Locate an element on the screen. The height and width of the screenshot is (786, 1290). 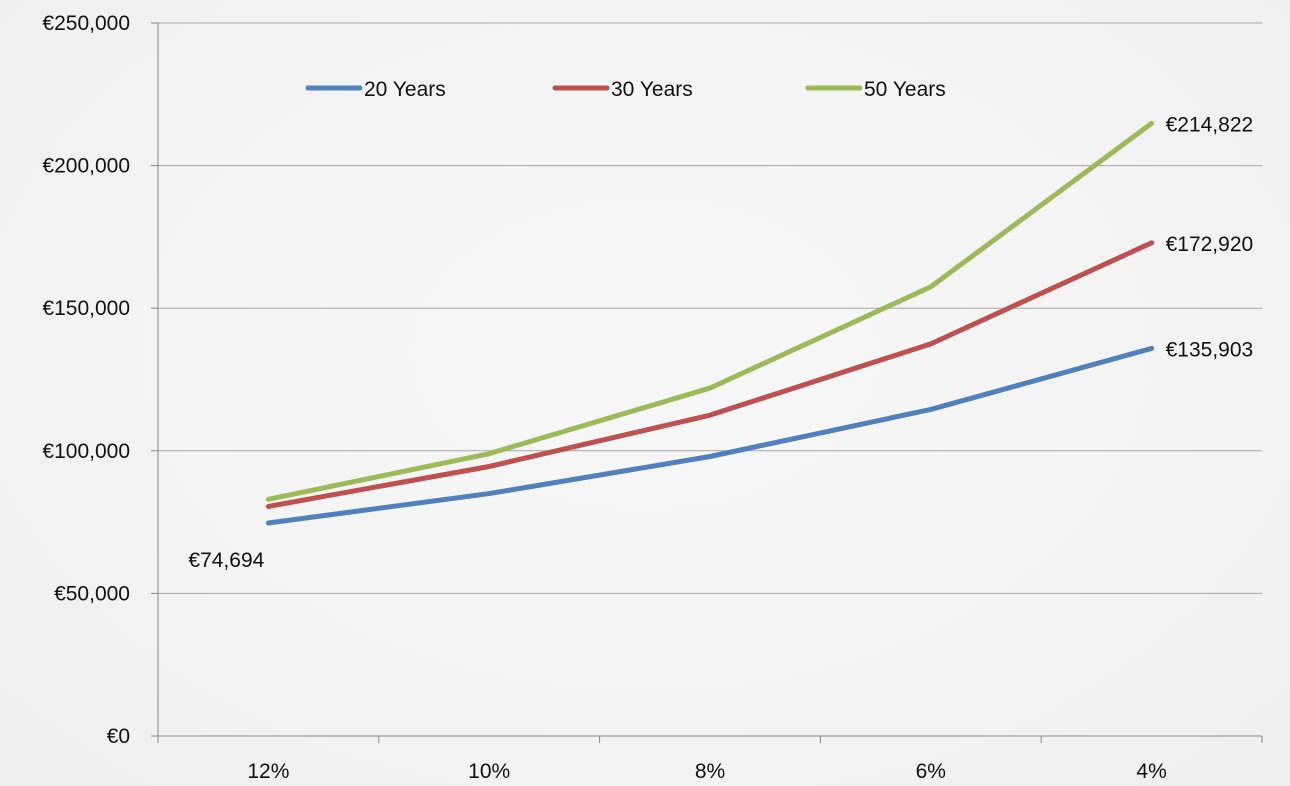
legend-label: 30 Years is located at coordinates (652, 89).